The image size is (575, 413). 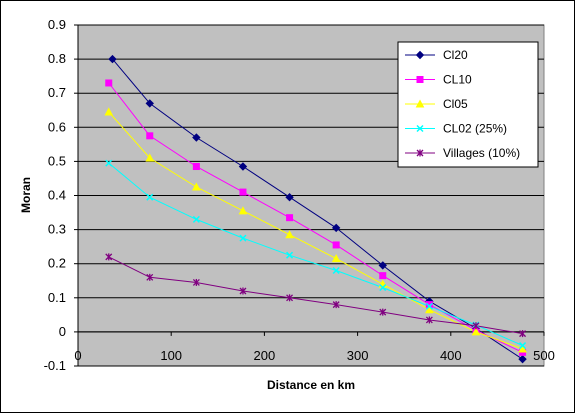 I want to click on y-tick-label: 0.4, so click(x=57, y=195).